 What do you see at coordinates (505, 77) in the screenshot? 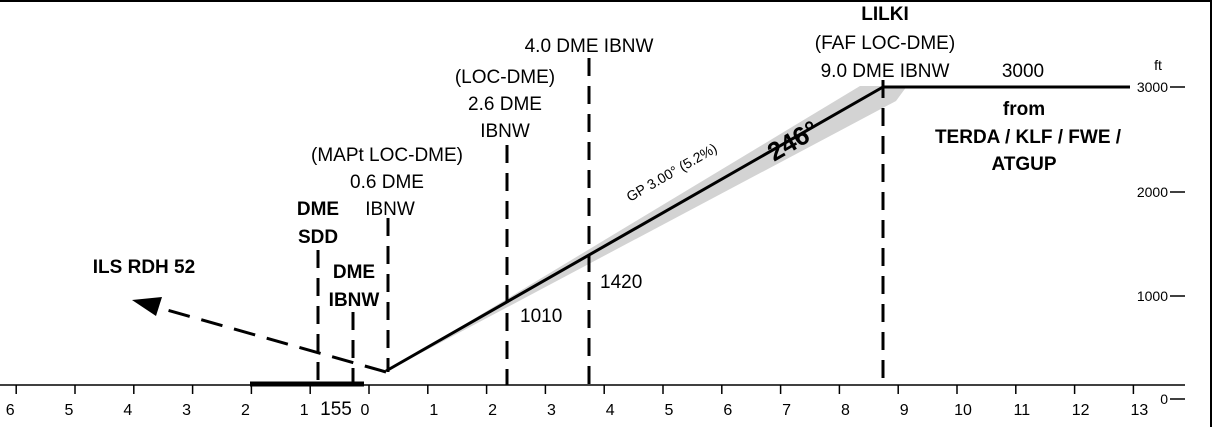
I see `dme-2-6-line1: (LOC-DME)` at bounding box center [505, 77].